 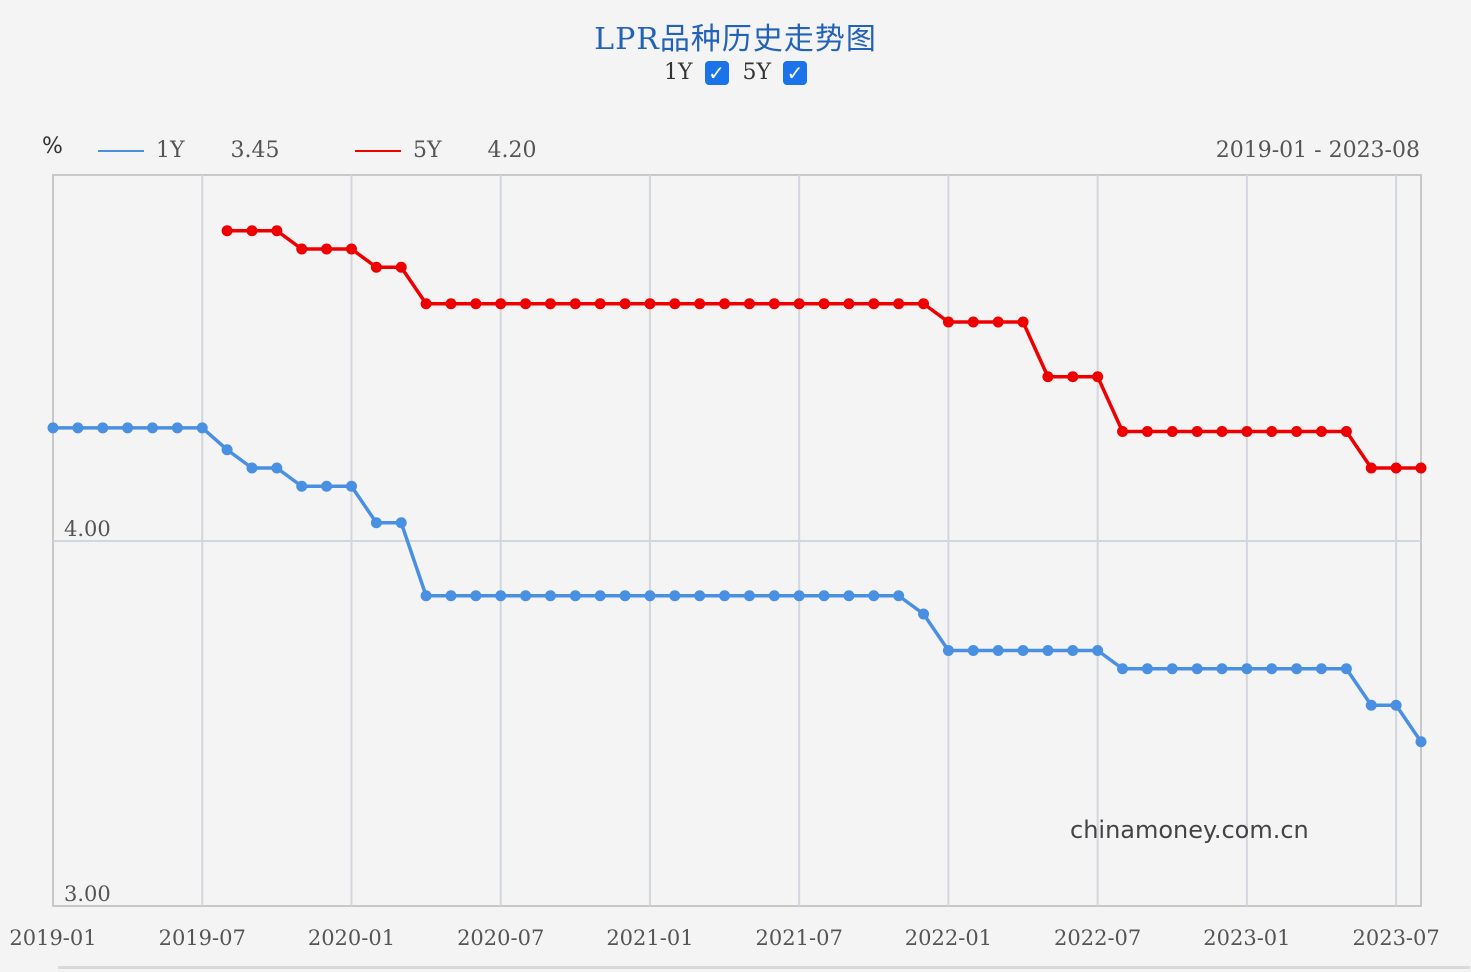 What do you see at coordinates (189, 150) in the screenshot?
I see `legend-item-1y: 1Y 3.45` at bounding box center [189, 150].